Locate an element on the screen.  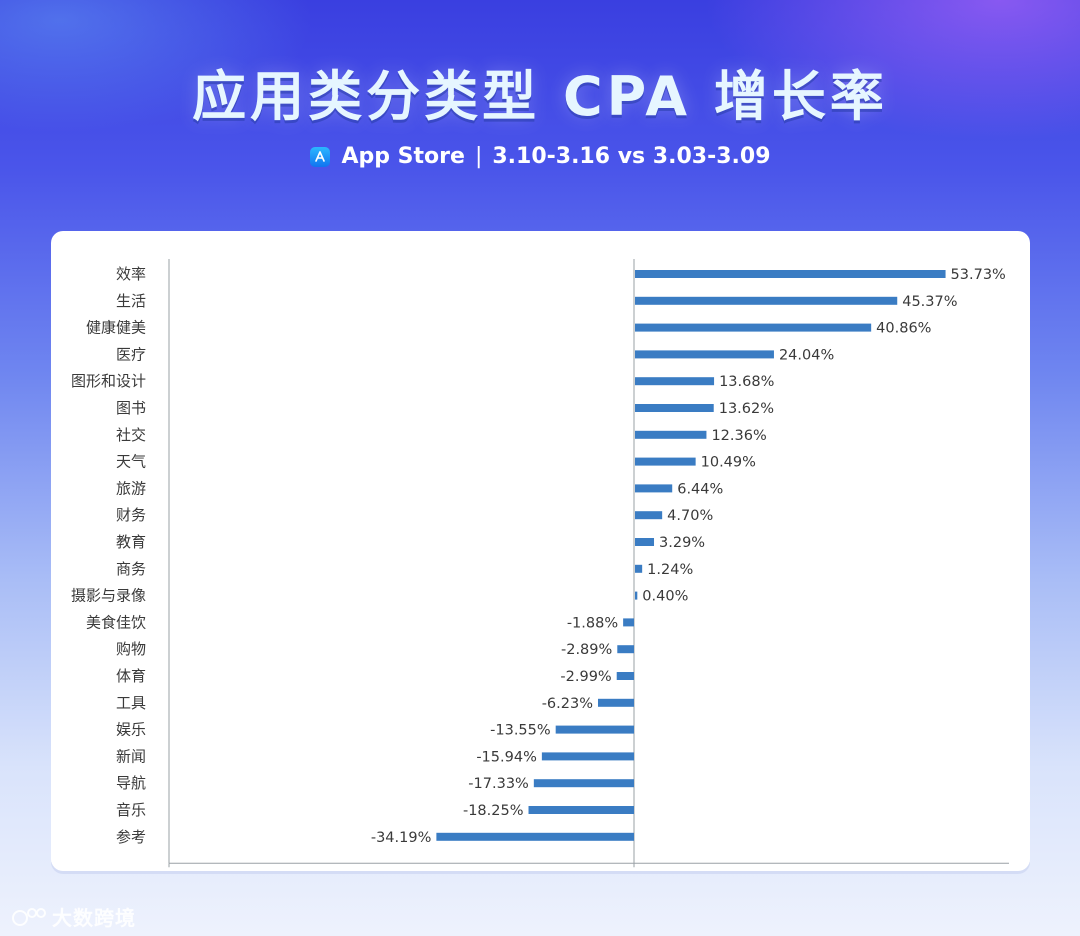
data-label: 13.68% is located at coordinates (746, 382).